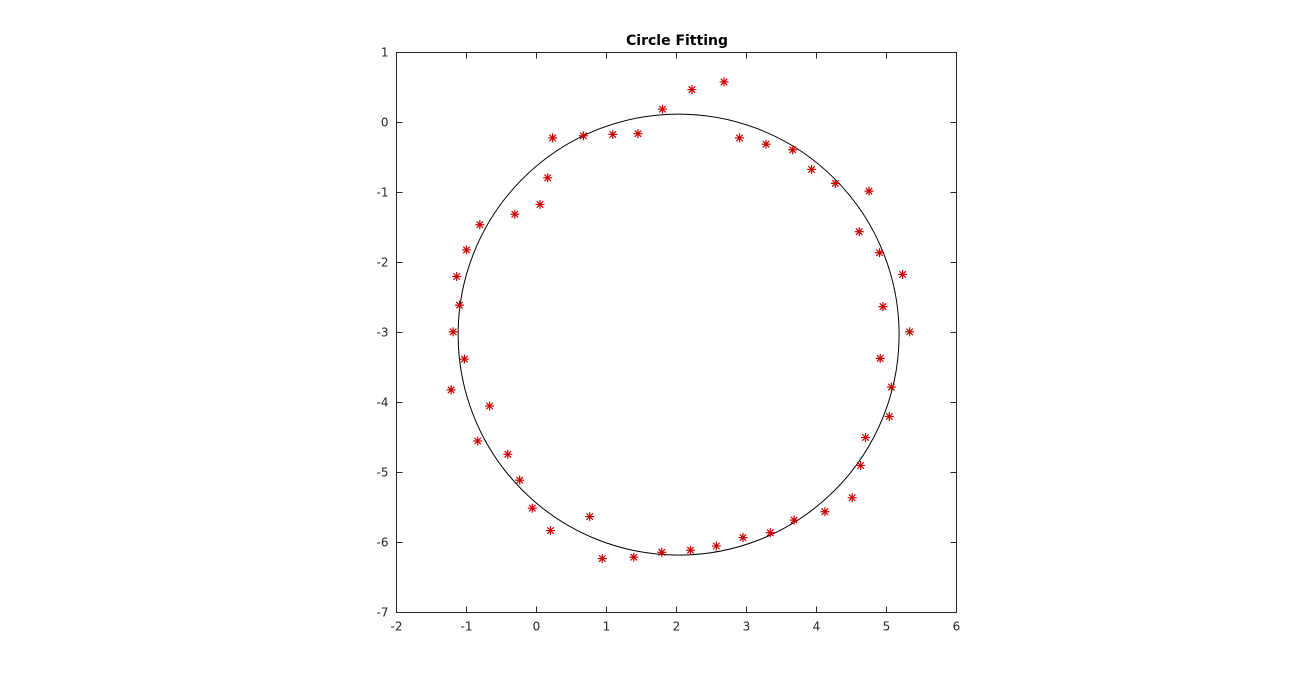  What do you see at coordinates (817, 627) in the screenshot?
I see `x-tick-label: 4` at bounding box center [817, 627].